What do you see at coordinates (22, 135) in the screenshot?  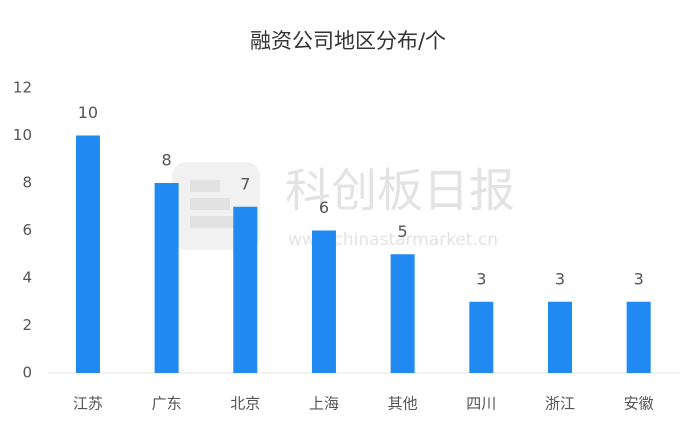 I see `y-tick-label: 10` at bounding box center [22, 135].